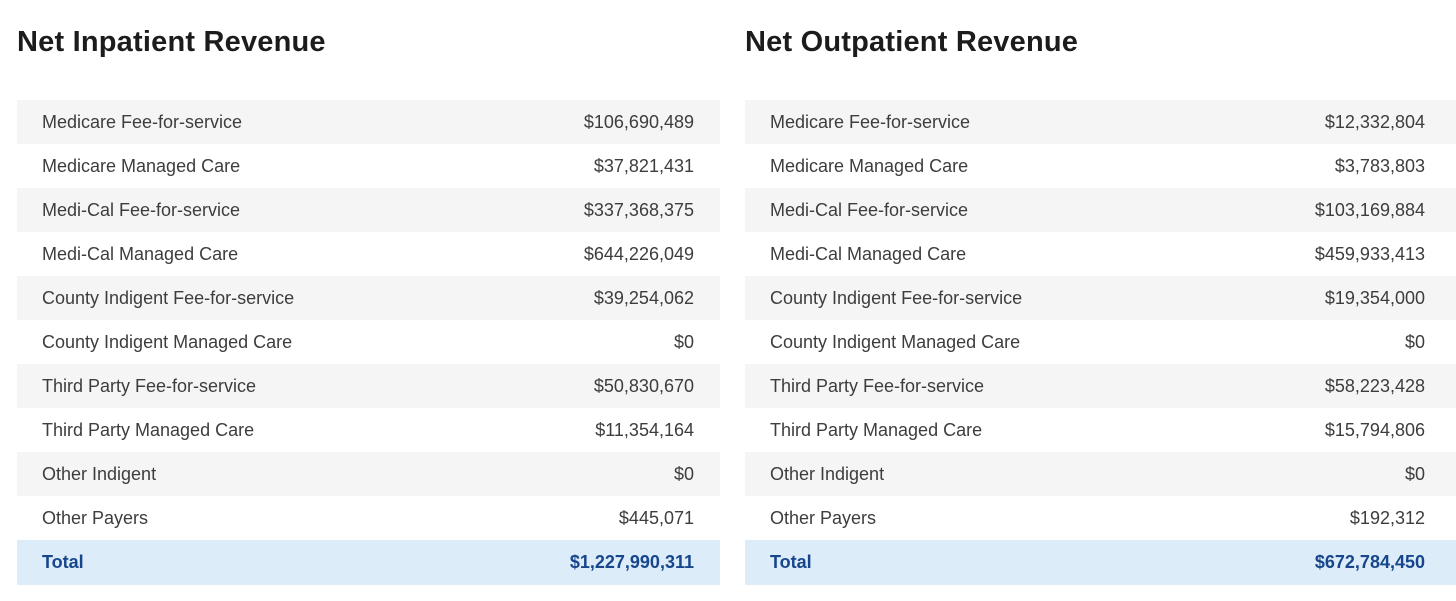 This screenshot has width=1456, height=601. What do you see at coordinates (1100, 518) in the screenshot?
I see `table-row: Other Payers $192,312` at bounding box center [1100, 518].